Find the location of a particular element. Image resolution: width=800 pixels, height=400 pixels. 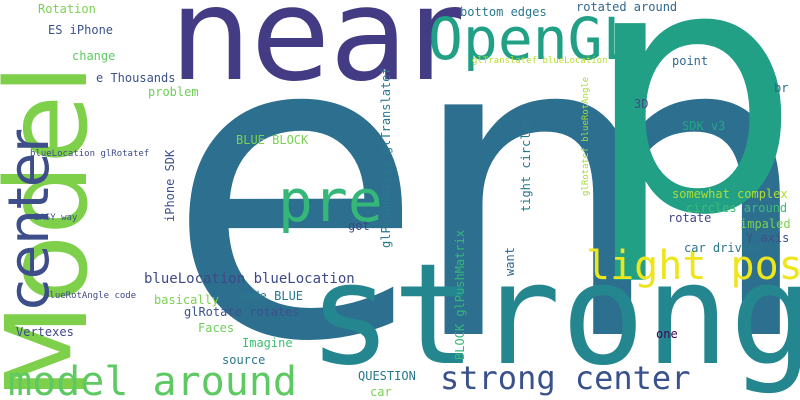

word-one: one is located at coordinates (667, 334).